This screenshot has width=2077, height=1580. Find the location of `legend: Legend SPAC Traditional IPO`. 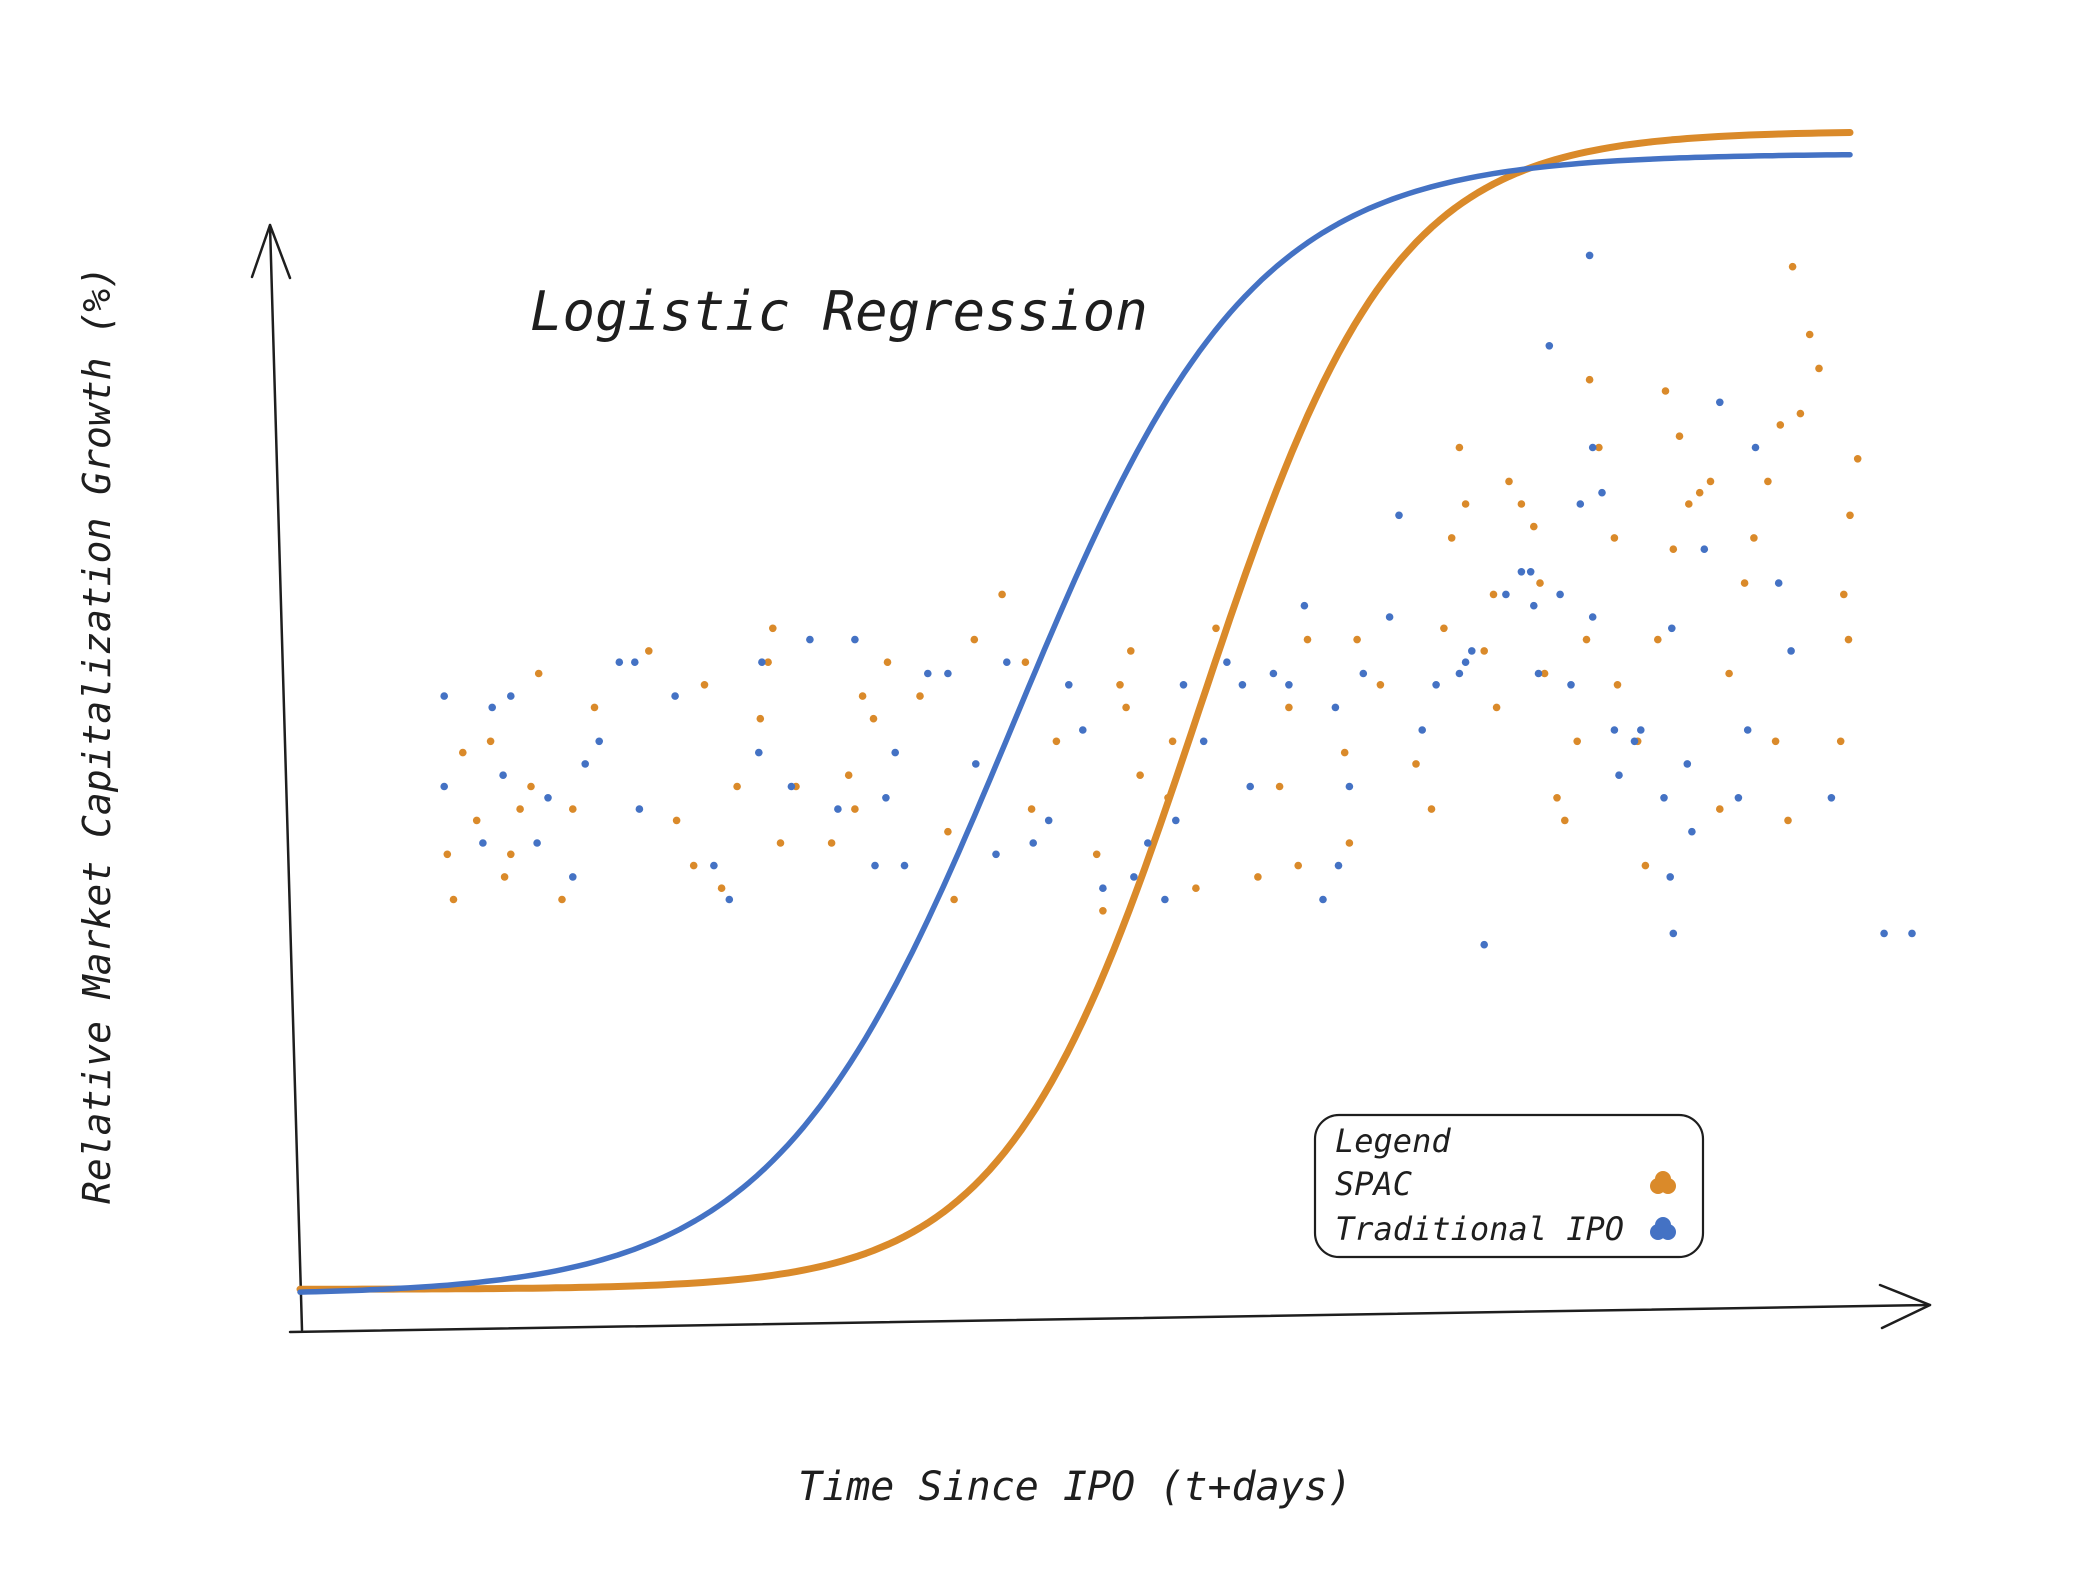

legend: Legend SPAC Traditional IPO is located at coordinates (1509, 1186).